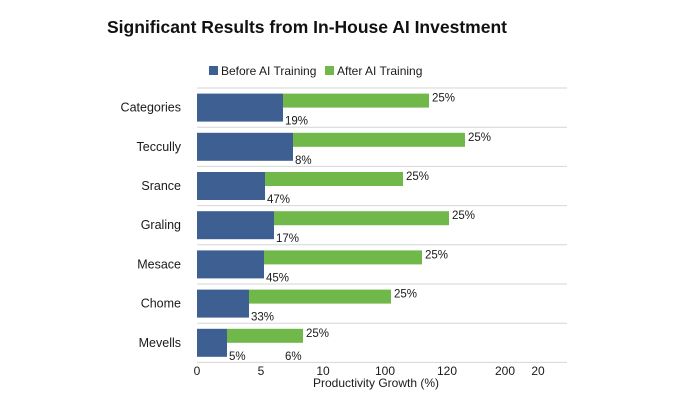 Image resolution: width=683 pixels, height=400 pixels. I want to click on category-label: Srance, so click(161, 186).